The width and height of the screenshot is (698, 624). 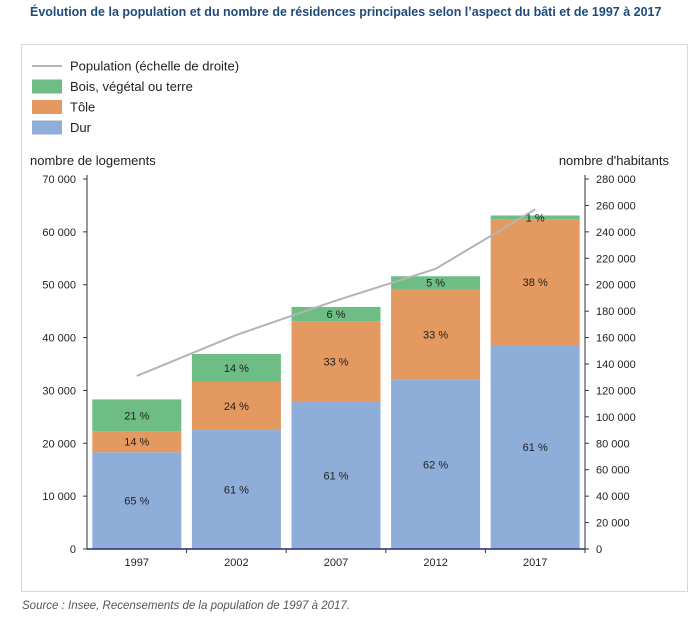 I want to click on x-tick-label: 1997, so click(x=137, y=563).